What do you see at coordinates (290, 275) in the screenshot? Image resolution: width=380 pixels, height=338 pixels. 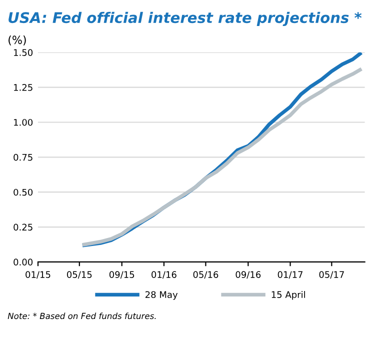 I see `x-tick-label: 01/17` at bounding box center [290, 275].